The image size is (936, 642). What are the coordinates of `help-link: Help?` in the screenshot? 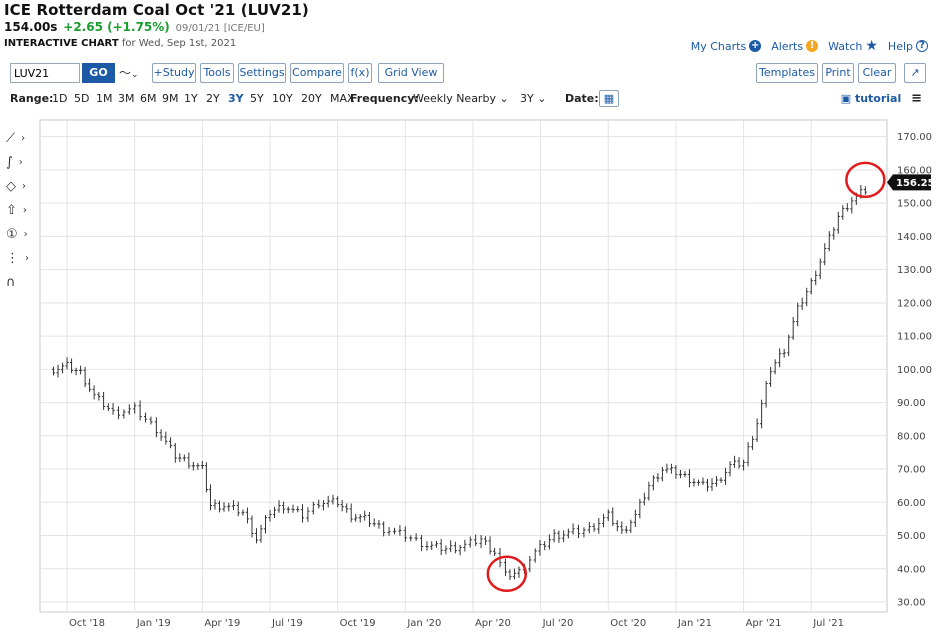 It's located at (908, 46).